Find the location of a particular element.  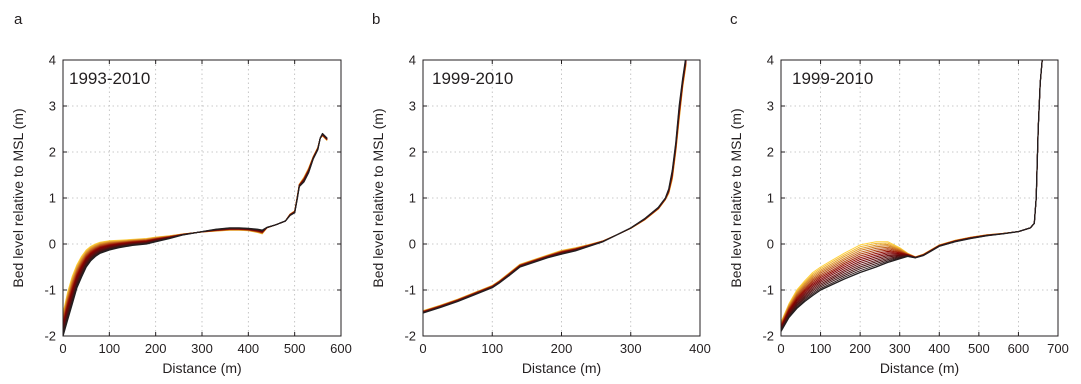

panel-letter: a is located at coordinates (18, 19).